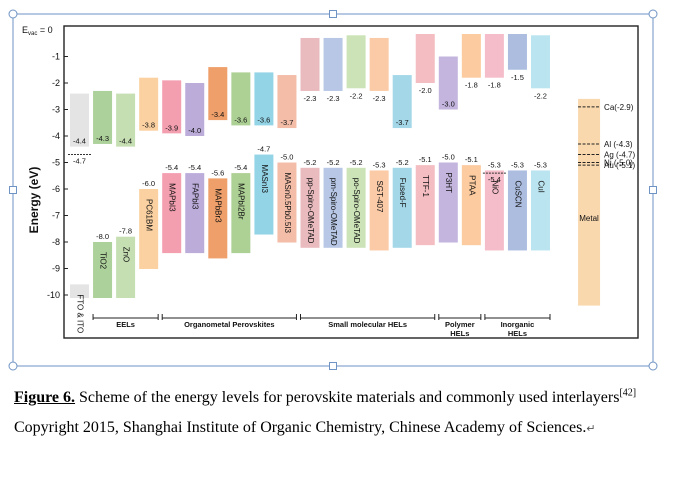 Image resolution: width=689 pixels, height=497 pixels. I want to click on material-name-label: pm-Spiro-OMeTAD, so click(333, 212).